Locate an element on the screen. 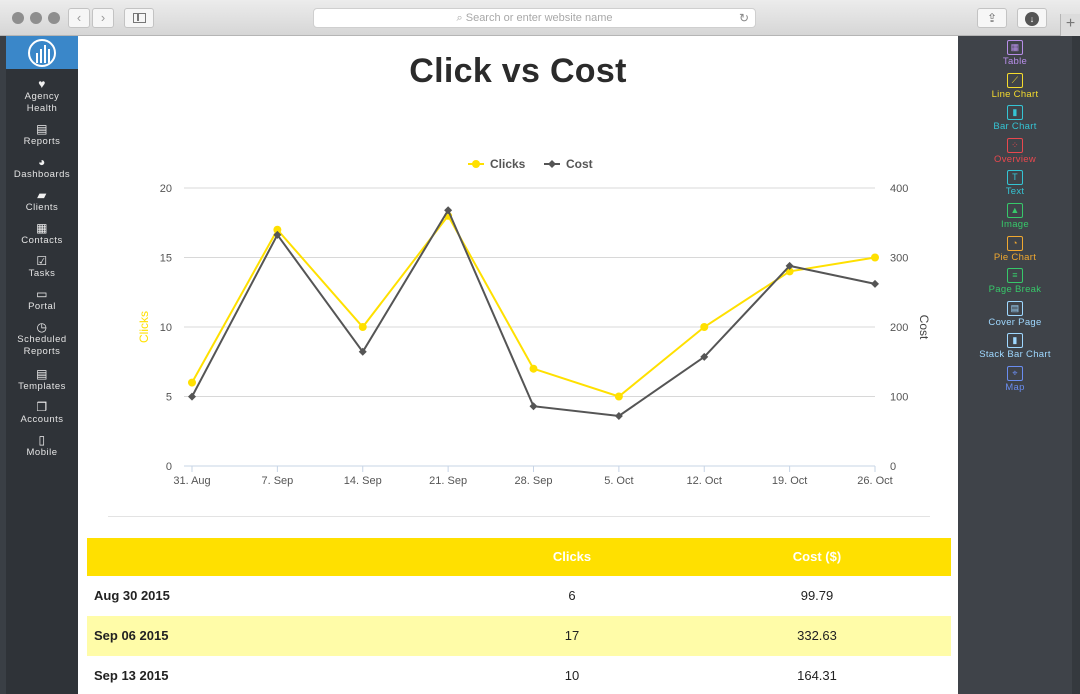  row-date: Sep 06 2015 is located at coordinates (131, 635).